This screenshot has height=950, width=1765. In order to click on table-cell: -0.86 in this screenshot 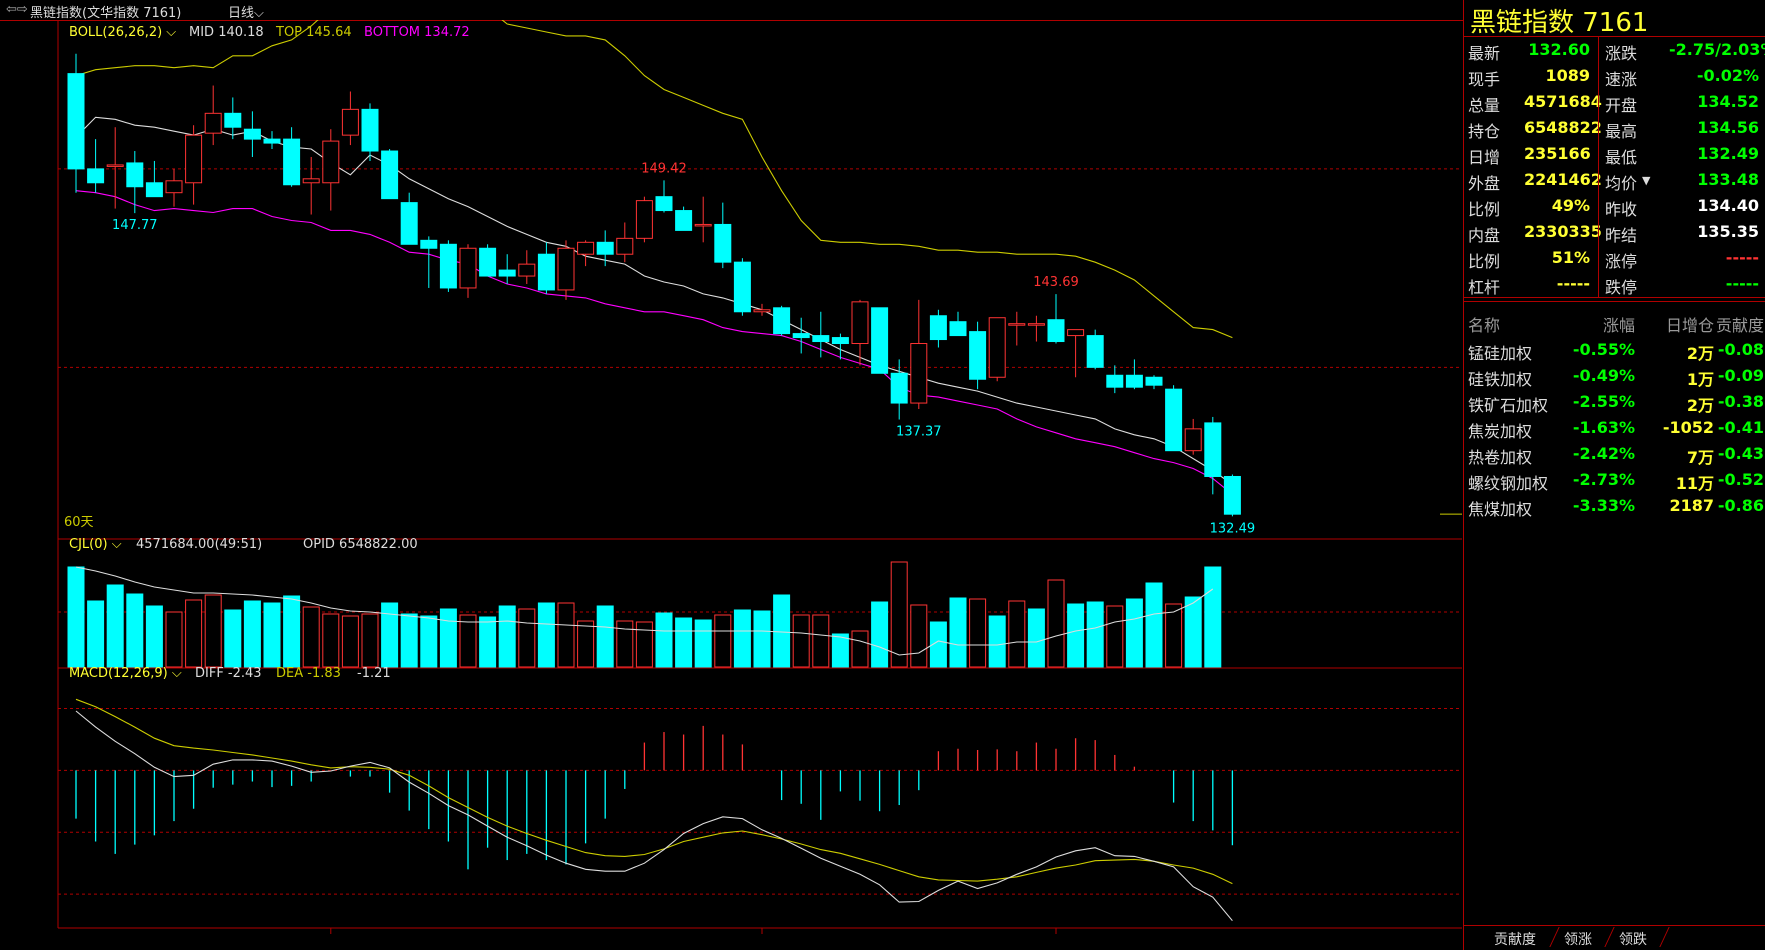, I will do `click(1740, 505)`.